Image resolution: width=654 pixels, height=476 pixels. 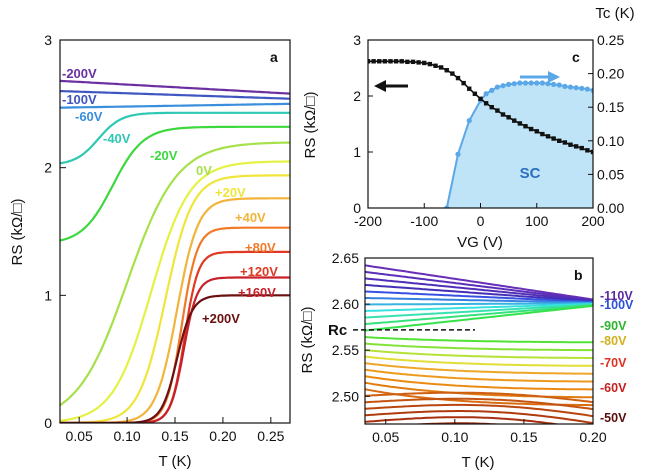 What do you see at coordinates (274, 57) in the screenshot?
I see `panel-a-letter: a` at bounding box center [274, 57].